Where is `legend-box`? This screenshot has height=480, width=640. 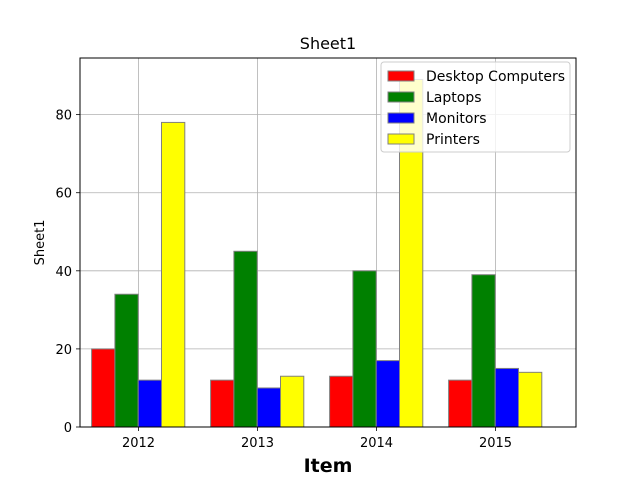 legend-box is located at coordinates (475, 107).